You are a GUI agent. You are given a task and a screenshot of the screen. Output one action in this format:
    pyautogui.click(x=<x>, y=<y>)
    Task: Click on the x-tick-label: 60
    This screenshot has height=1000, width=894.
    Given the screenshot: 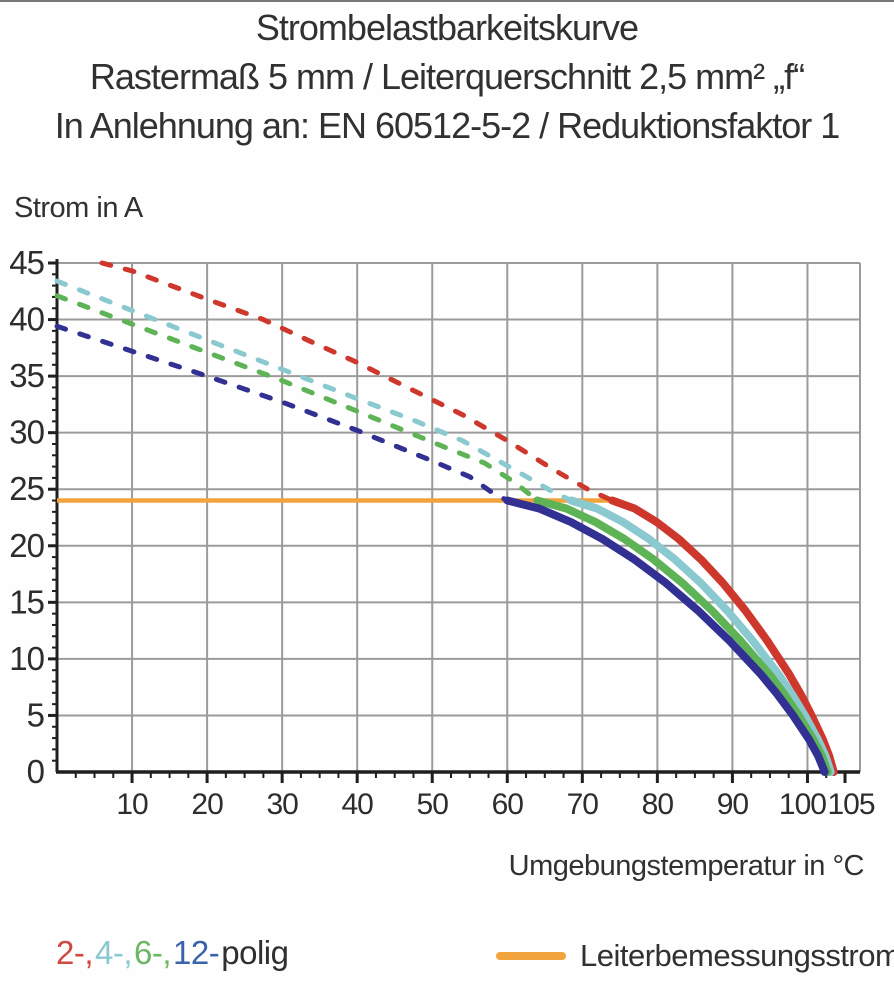 What is the action you would take?
    pyautogui.click(x=508, y=804)
    